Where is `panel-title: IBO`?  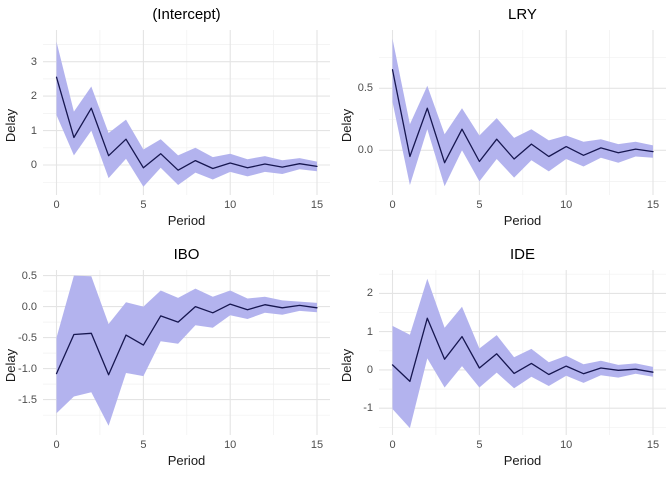 panel-title: IBO is located at coordinates (186, 254).